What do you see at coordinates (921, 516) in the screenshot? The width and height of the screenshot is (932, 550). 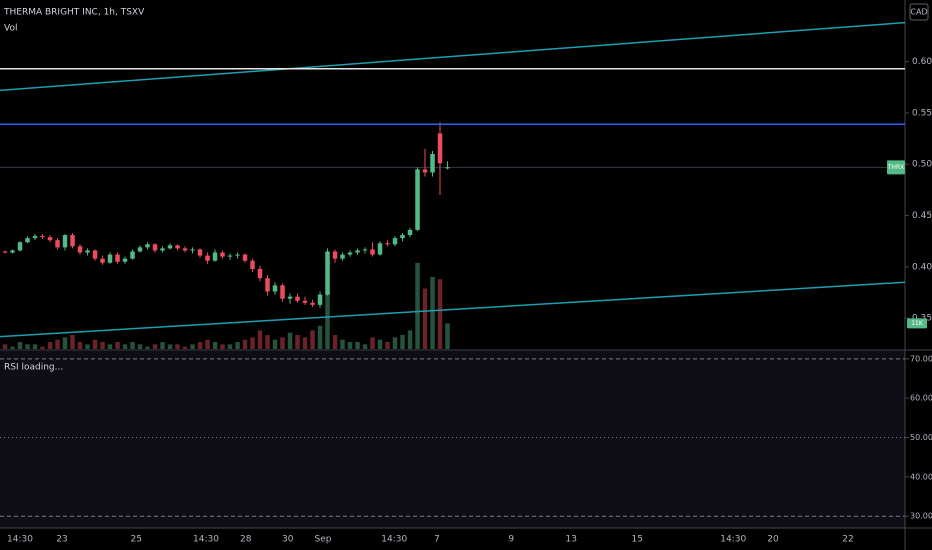 I see `rsi-tick-label: 30.00` at bounding box center [921, 516].